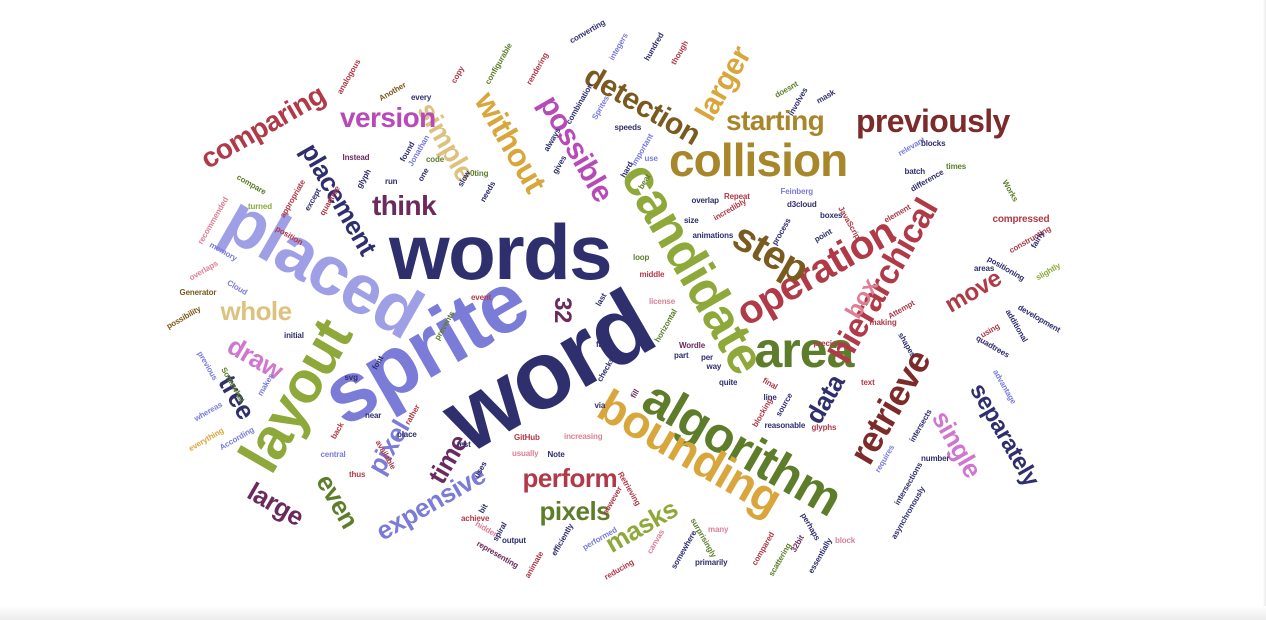 The height and width of the screenshot is (620, 1266). Describe the element at coordinates (824, 427) in the screenshot. I see `word-glyphs: glyphs` at that location.